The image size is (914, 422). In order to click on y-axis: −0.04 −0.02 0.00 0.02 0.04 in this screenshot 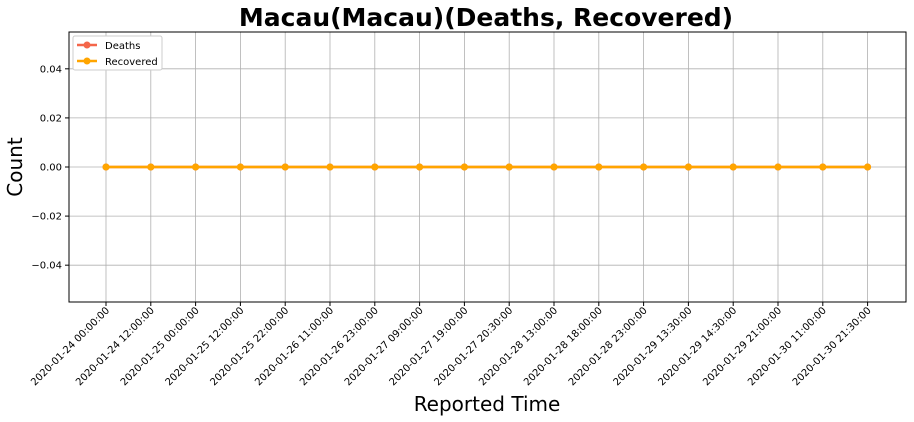, I will do `click(50, 168)`.